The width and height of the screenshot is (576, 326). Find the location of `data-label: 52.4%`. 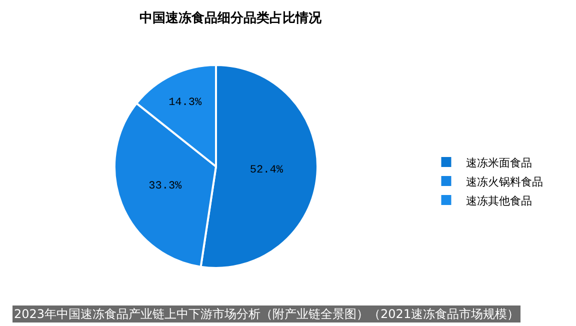

data-label: 52.4% is located at coordinates (267, 170).